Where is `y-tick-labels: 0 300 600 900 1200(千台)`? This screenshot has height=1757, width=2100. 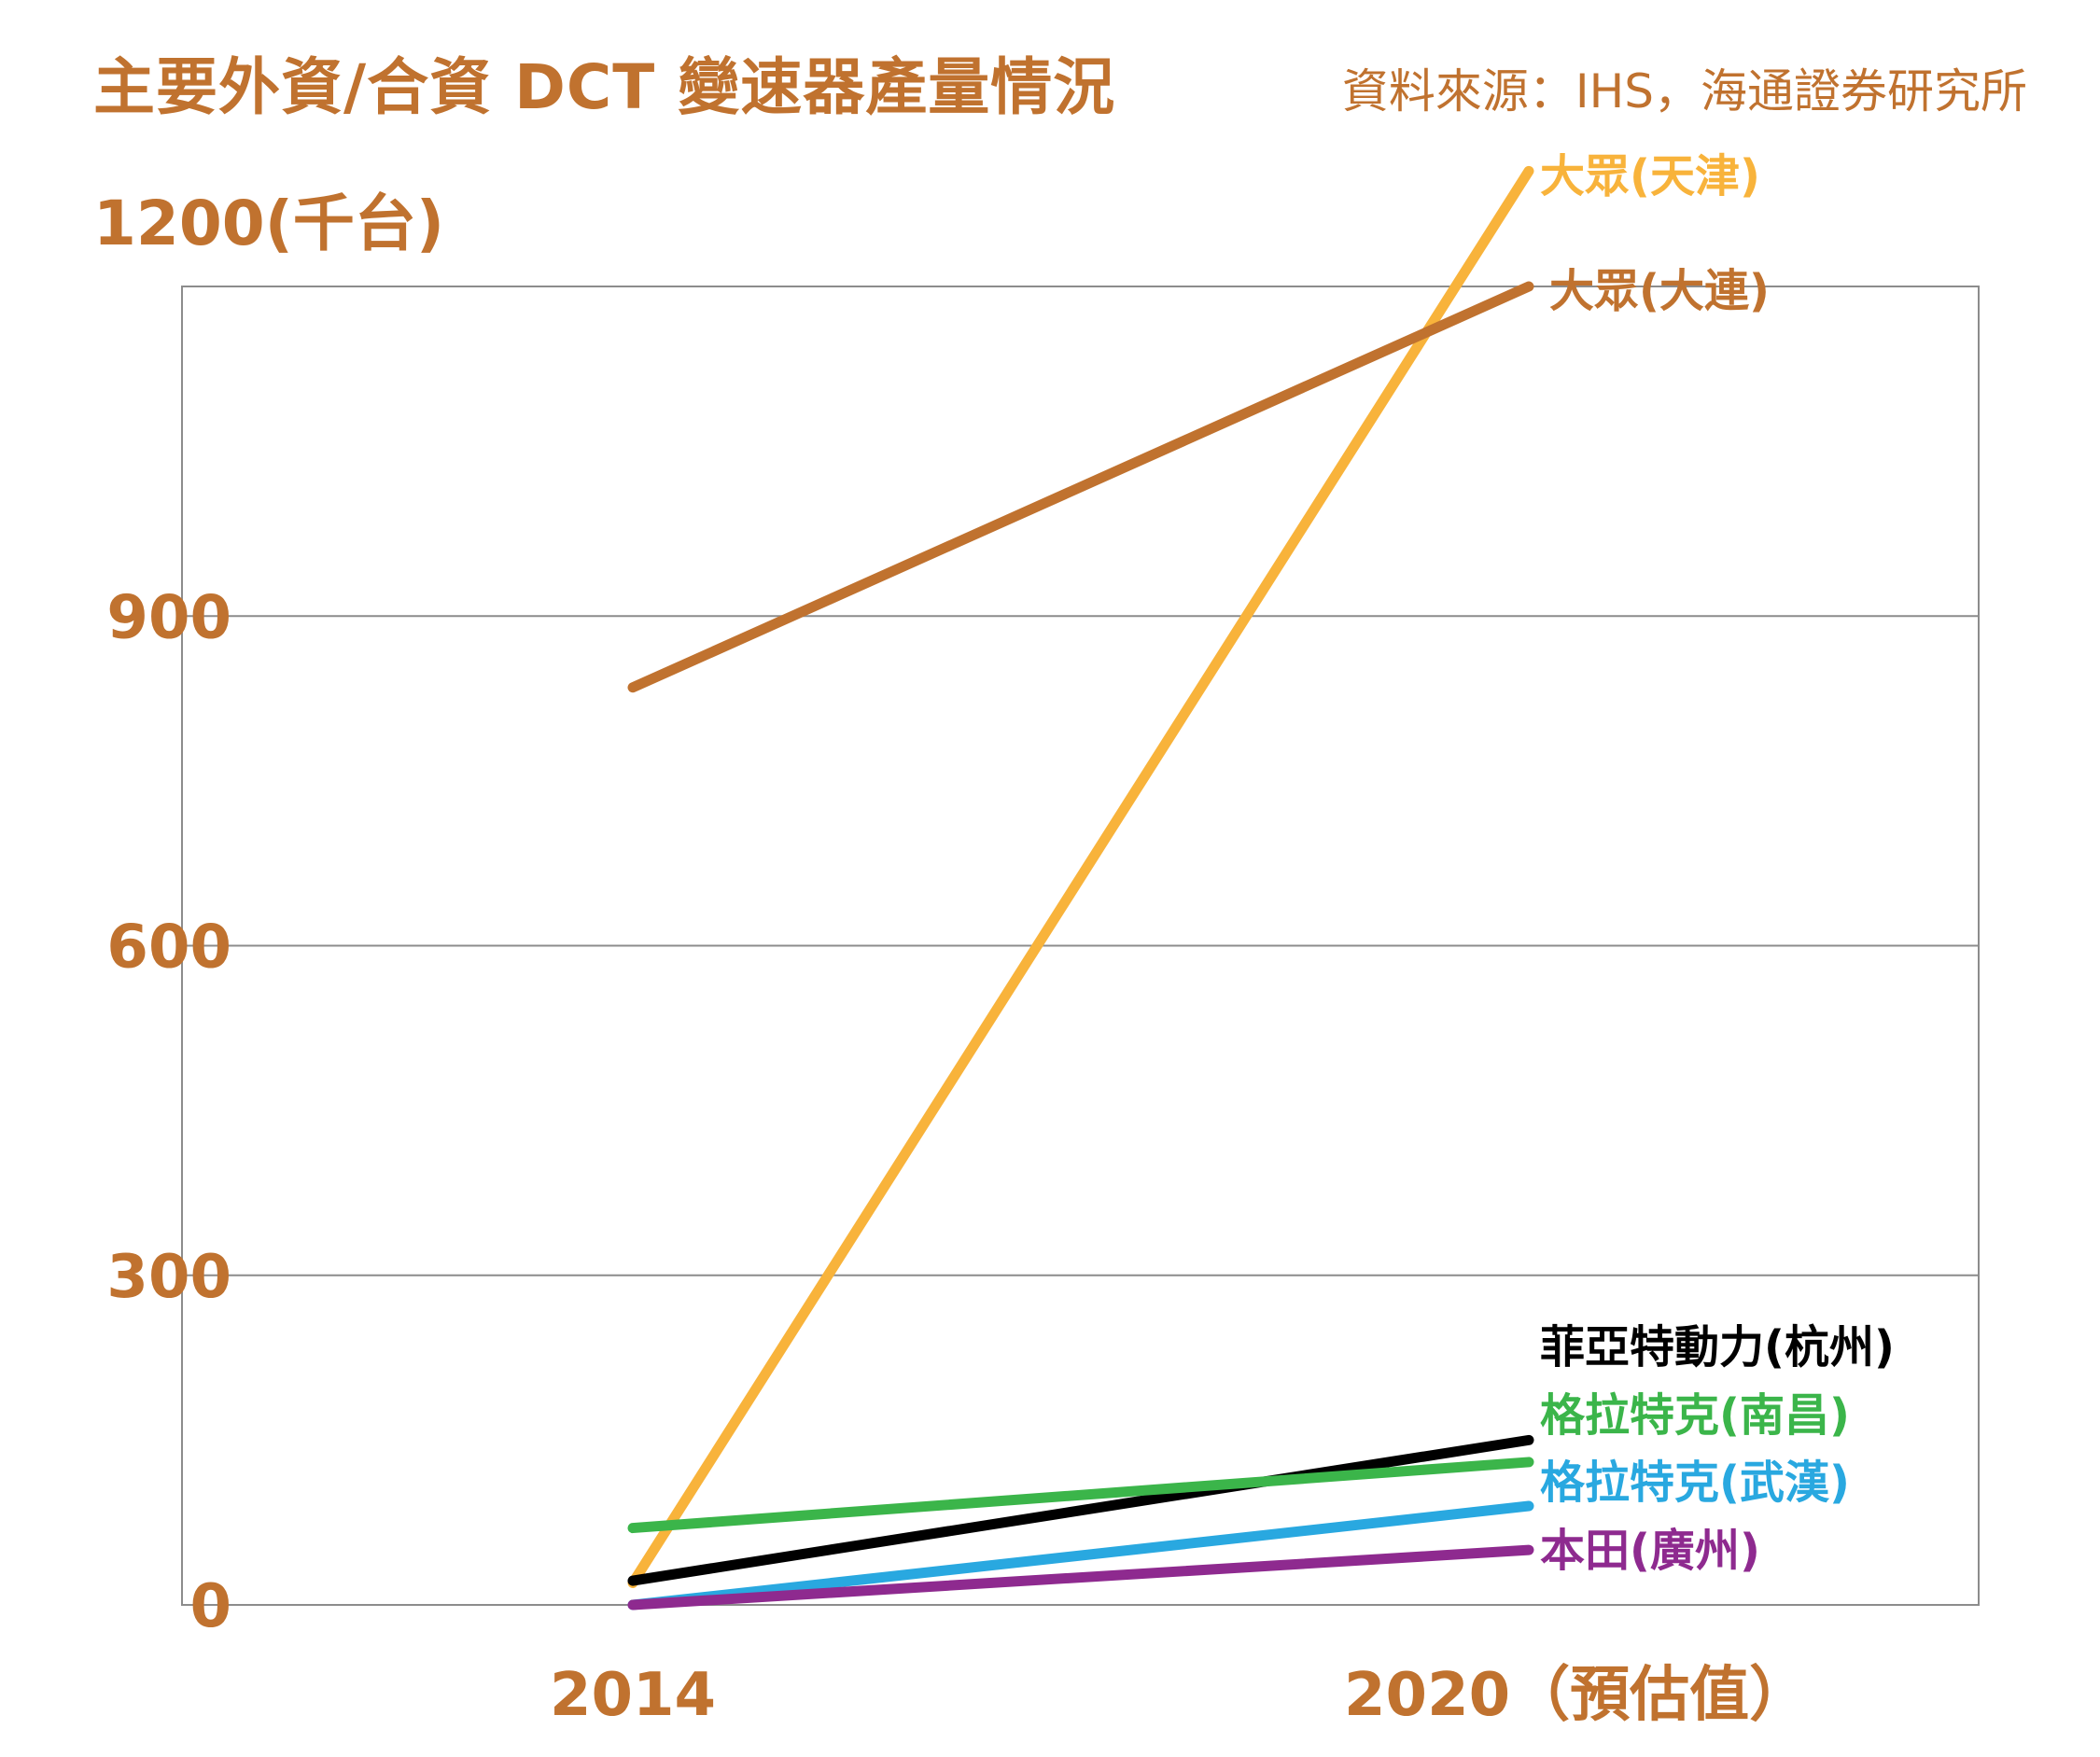 y-tick-labels: 0 300 600 900 1200(千台) is located at coordinates (268, 914).